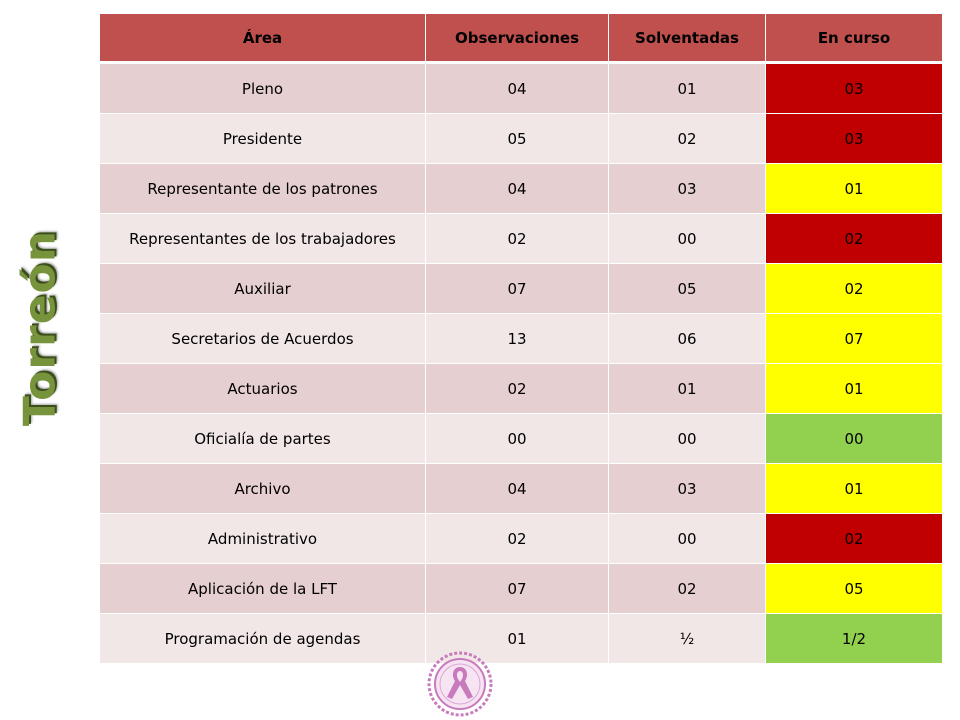 The height and width of the screenshot is (720, 960). What do you see at coordinates (517, 438) in the screenshot?
I see `cell-observaciones: 00` at bounding box center [517, 438].